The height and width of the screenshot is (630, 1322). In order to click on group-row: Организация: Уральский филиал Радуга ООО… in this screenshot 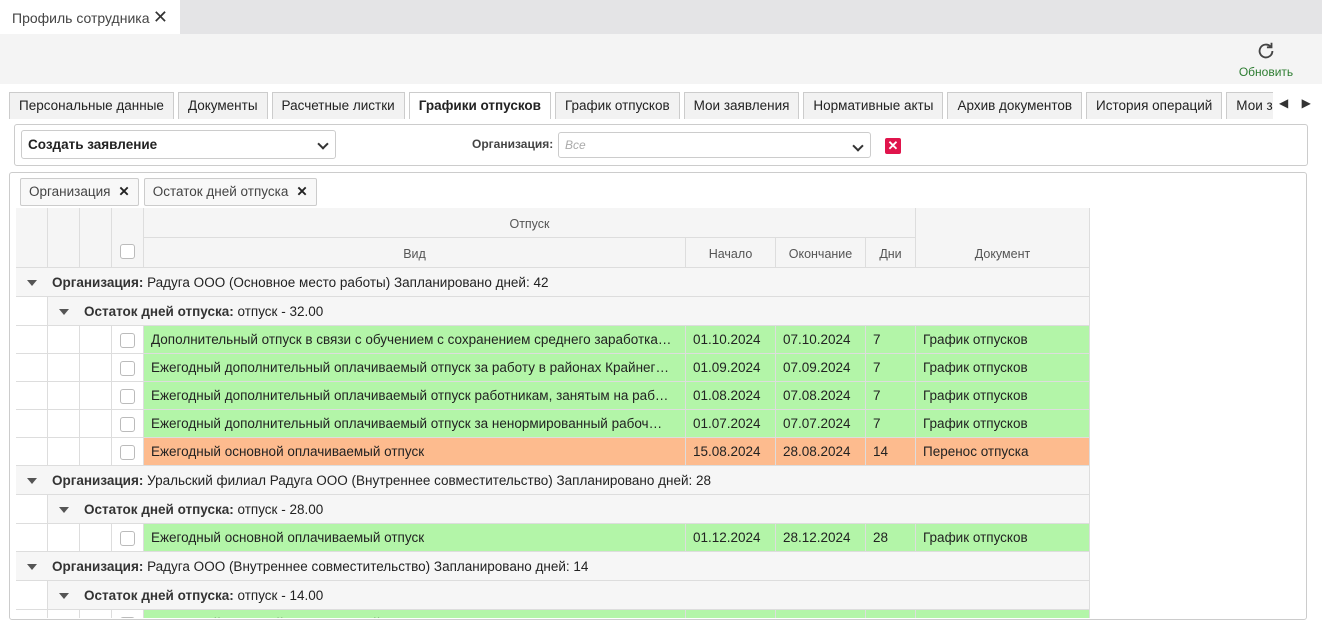, I will do `click(553, 480)`.